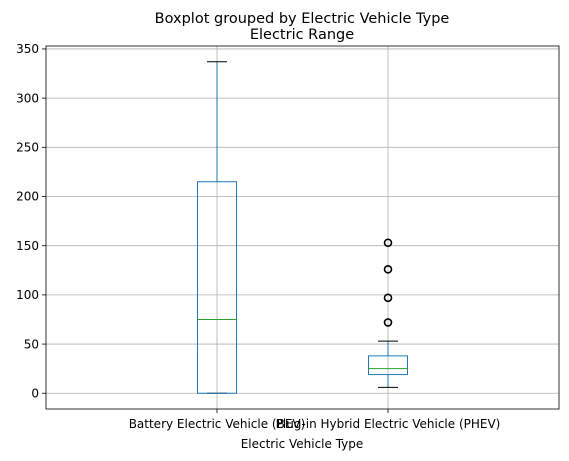 The width and height of the screenshot is (569, 461). What do you see at coordinates (31, 344) in the screenshot?
I see `y-tick-label: 50` at bounding box center [31, 344].